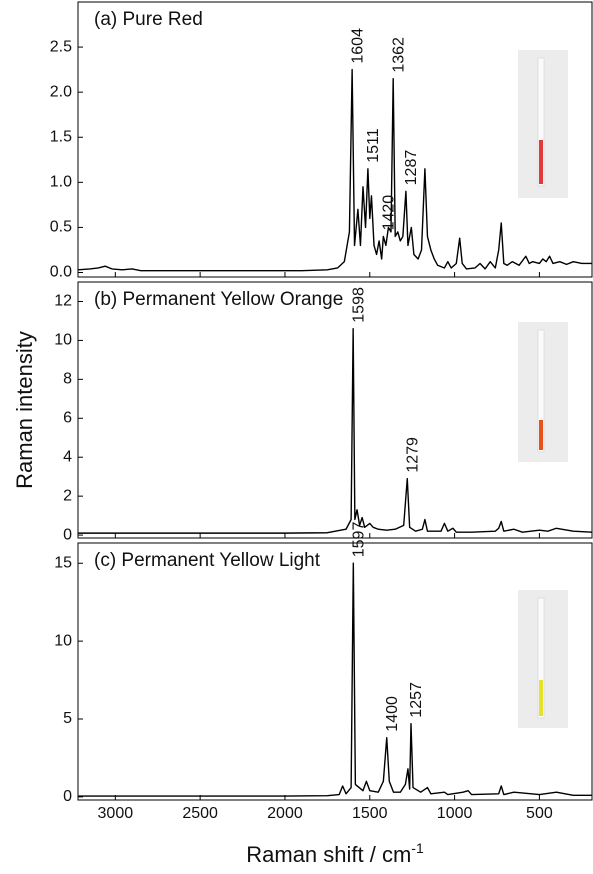 The width and height of the screenshot is (593, 874). Describe the element at coordinates (116, 813) in the screenshot. I see `x-tick-label: 3000` at that location.